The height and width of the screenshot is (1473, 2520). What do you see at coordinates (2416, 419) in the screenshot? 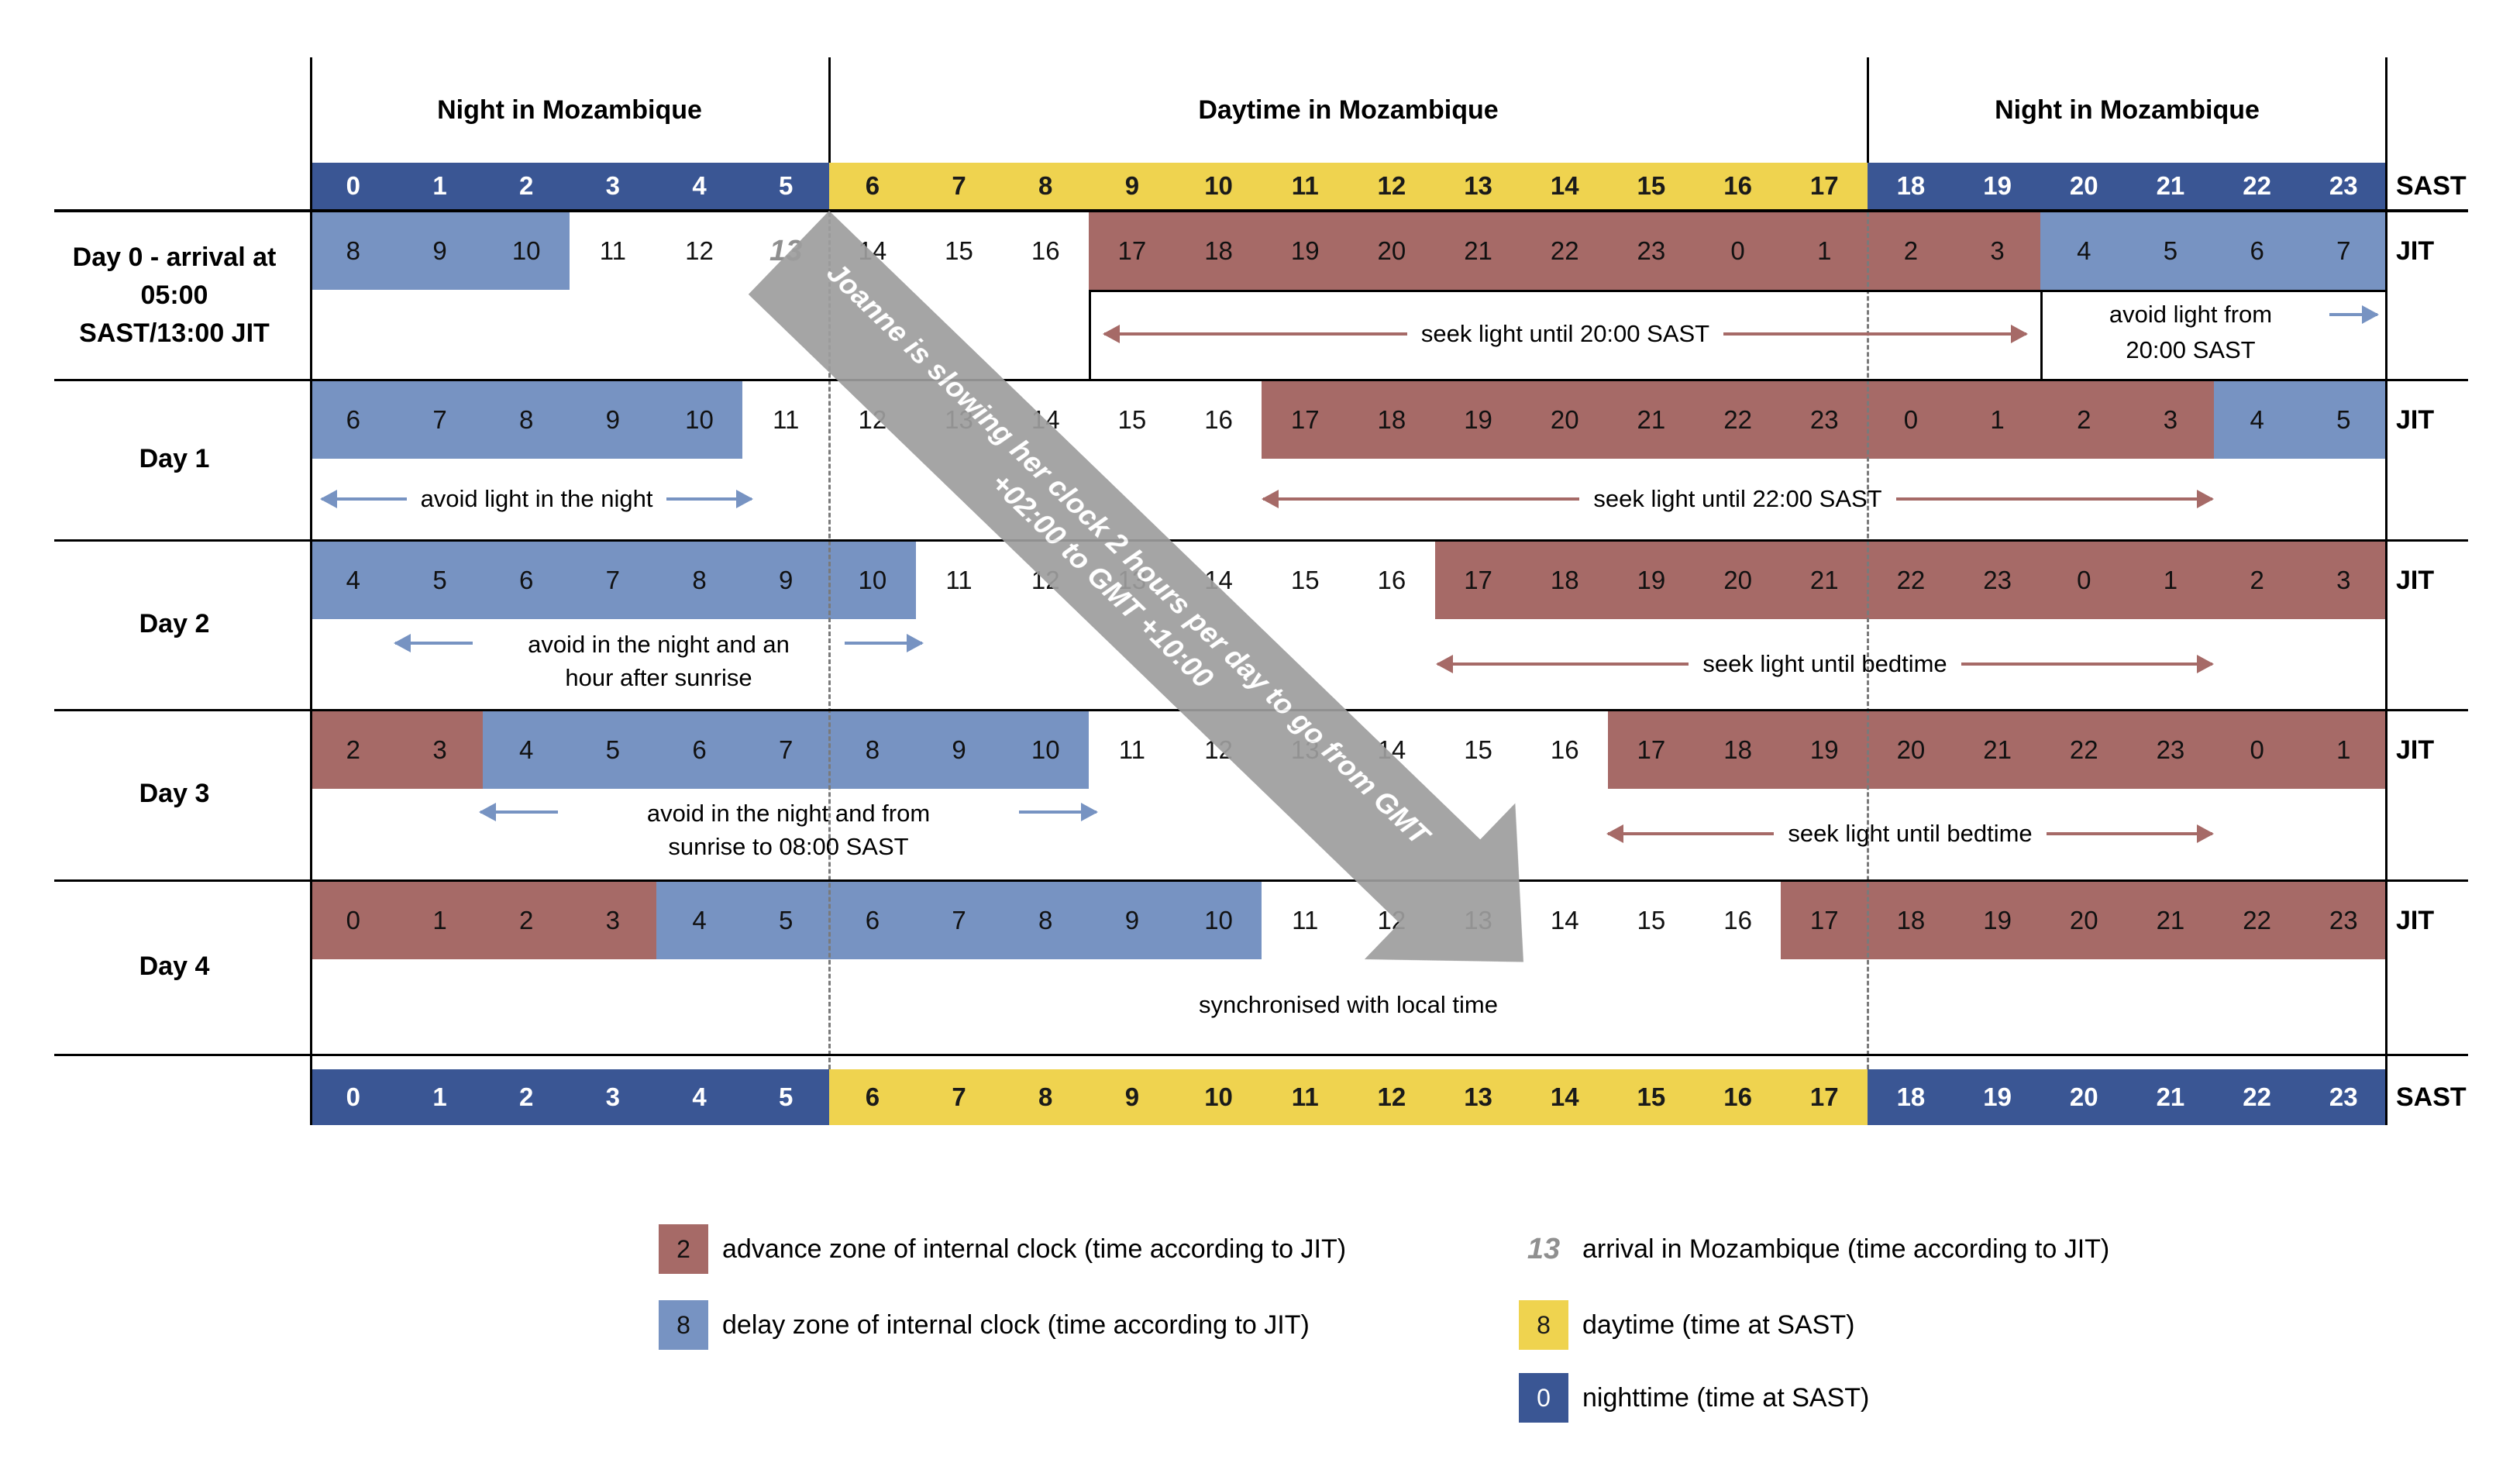
I see `jit-unit-label-day1: JIT` at bounding box center [2416, 419].